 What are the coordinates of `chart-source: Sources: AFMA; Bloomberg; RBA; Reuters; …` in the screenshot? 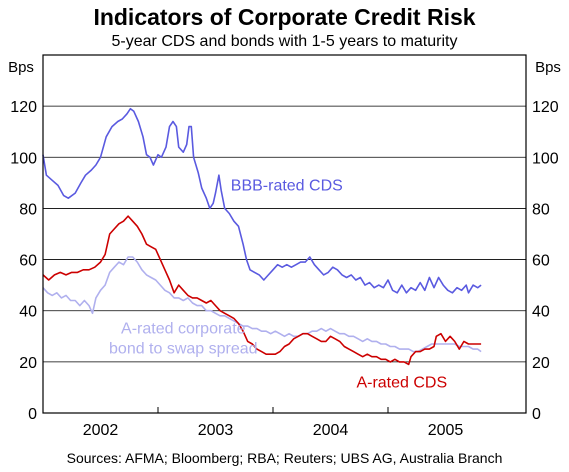 It's located at (285, 458).